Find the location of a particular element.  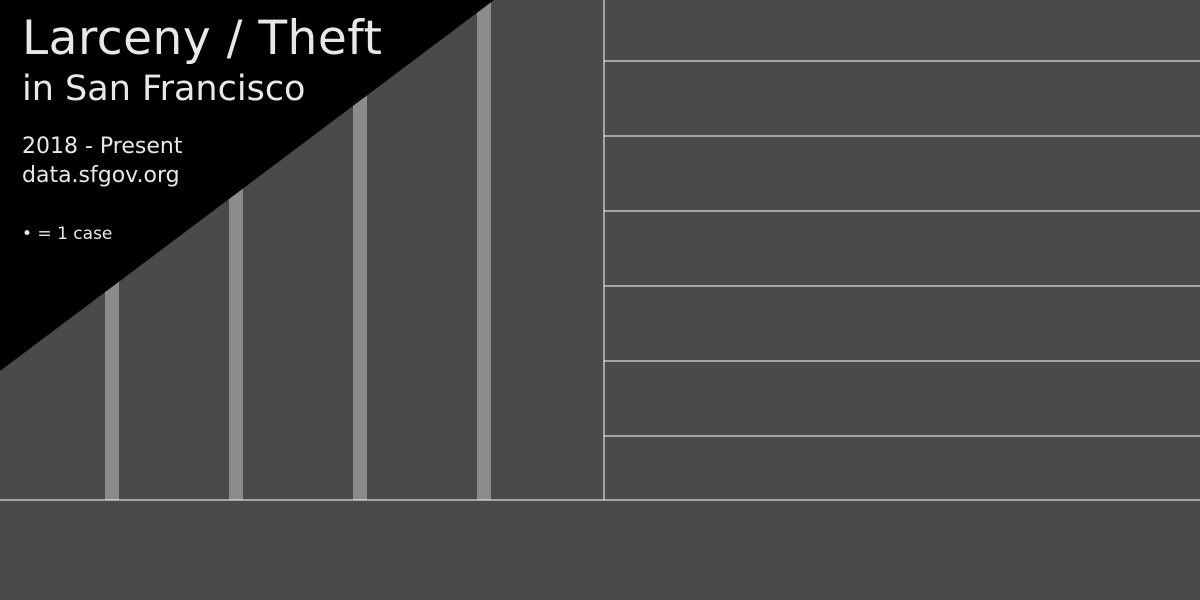

source-label: data.sfgov.org is located at coordinates (101, 175).